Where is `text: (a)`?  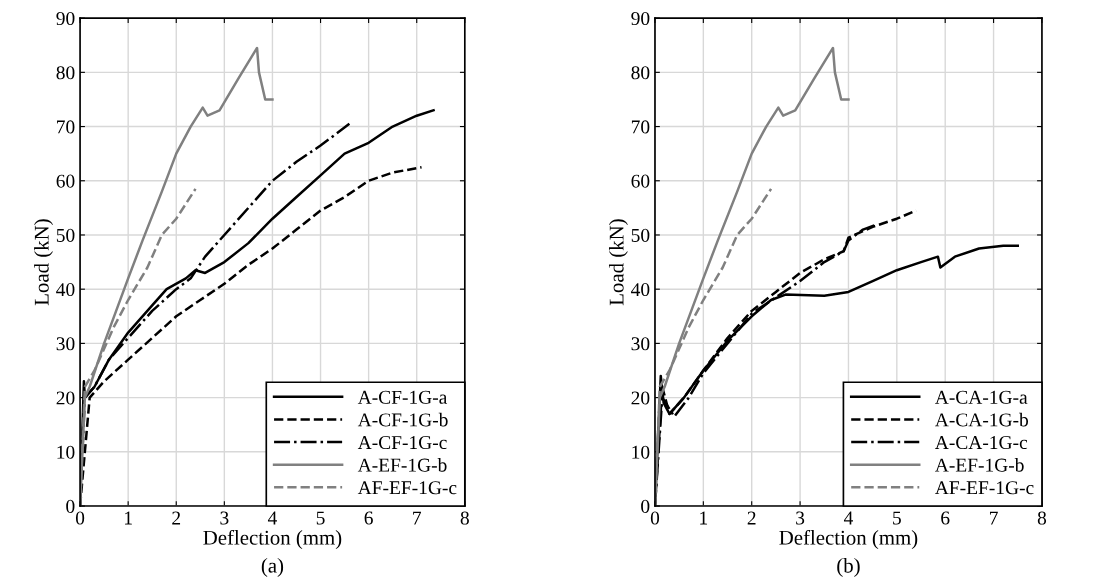 text: (a) is located at coordinates (272, 567).